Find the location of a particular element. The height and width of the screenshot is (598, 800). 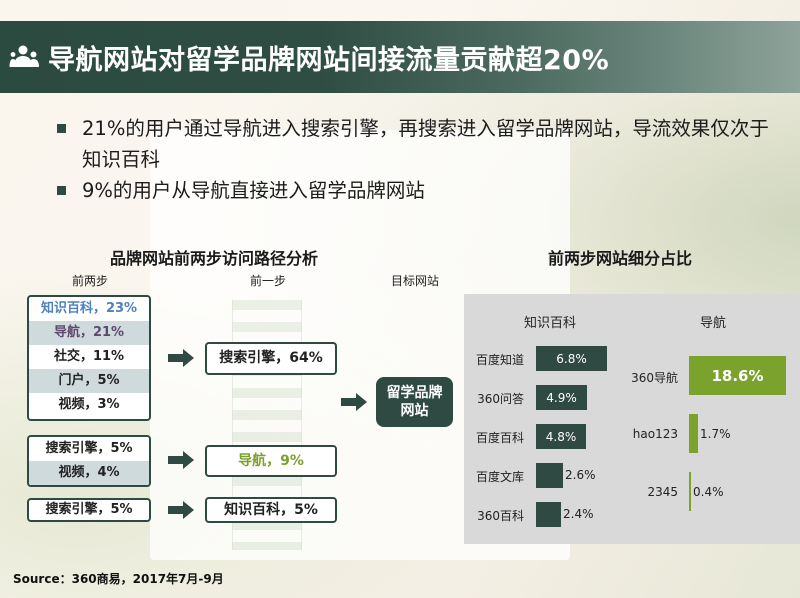

bar-value: 6.8% is located at coordinates (571, 358).